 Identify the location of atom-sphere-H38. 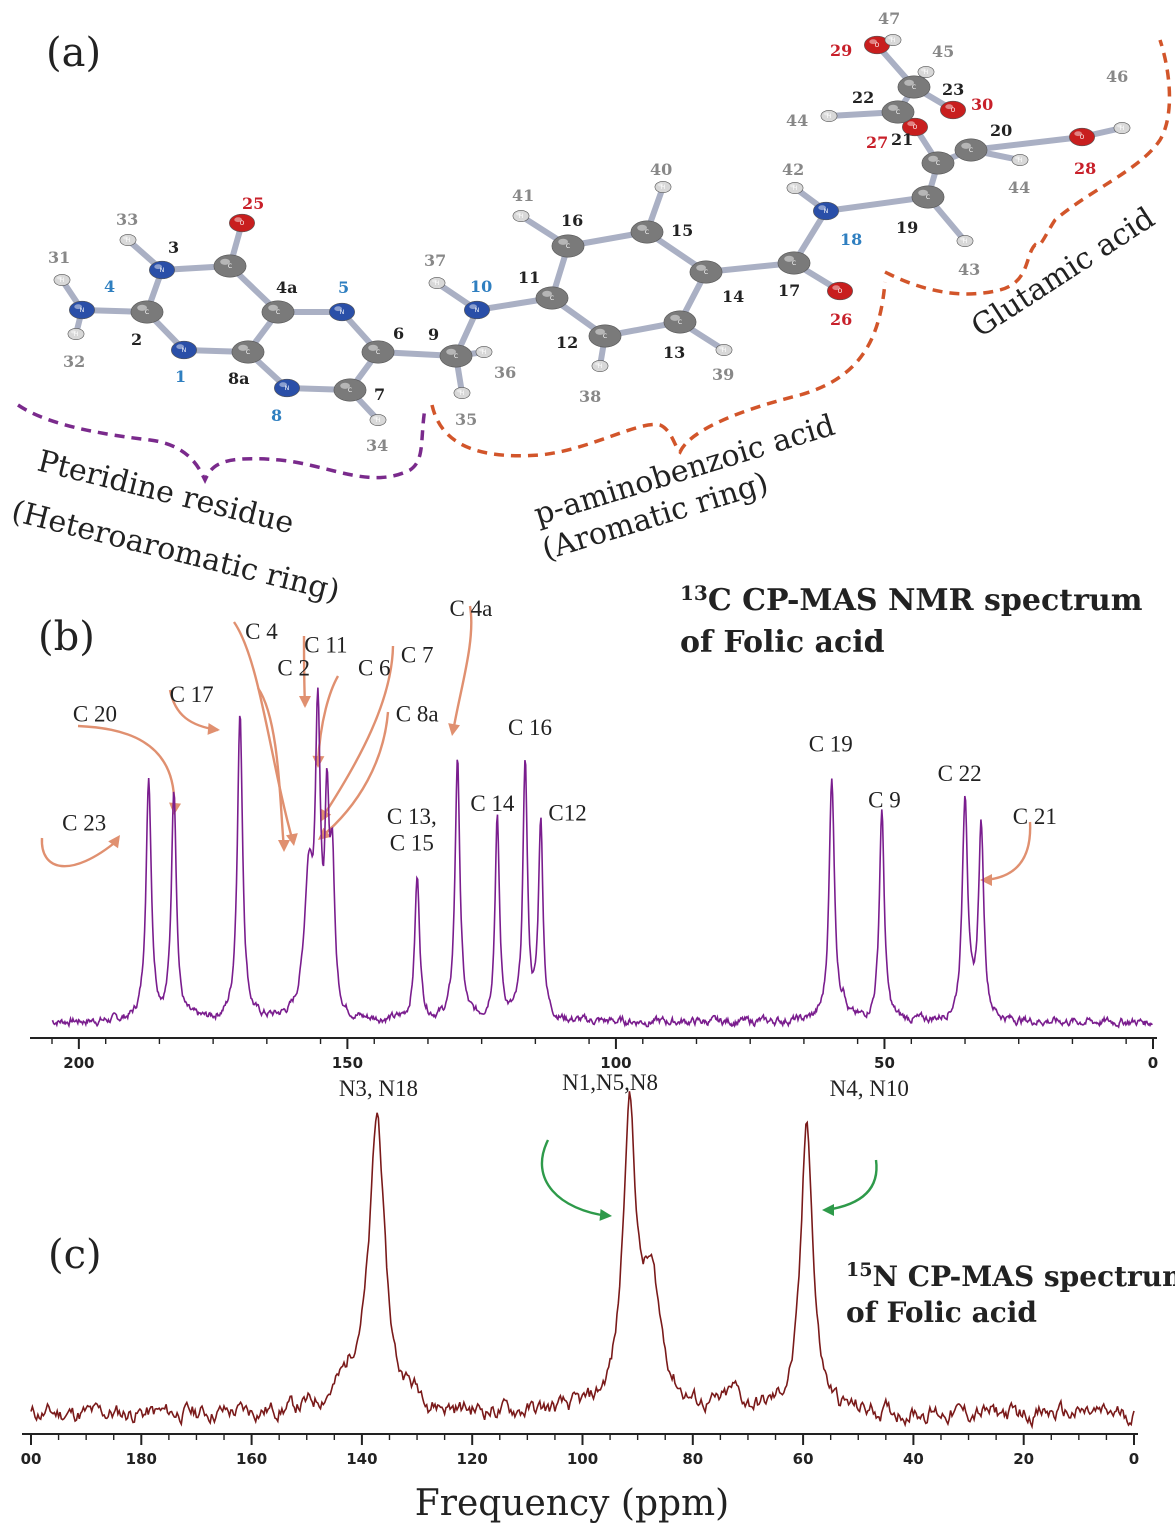
(600, 366).